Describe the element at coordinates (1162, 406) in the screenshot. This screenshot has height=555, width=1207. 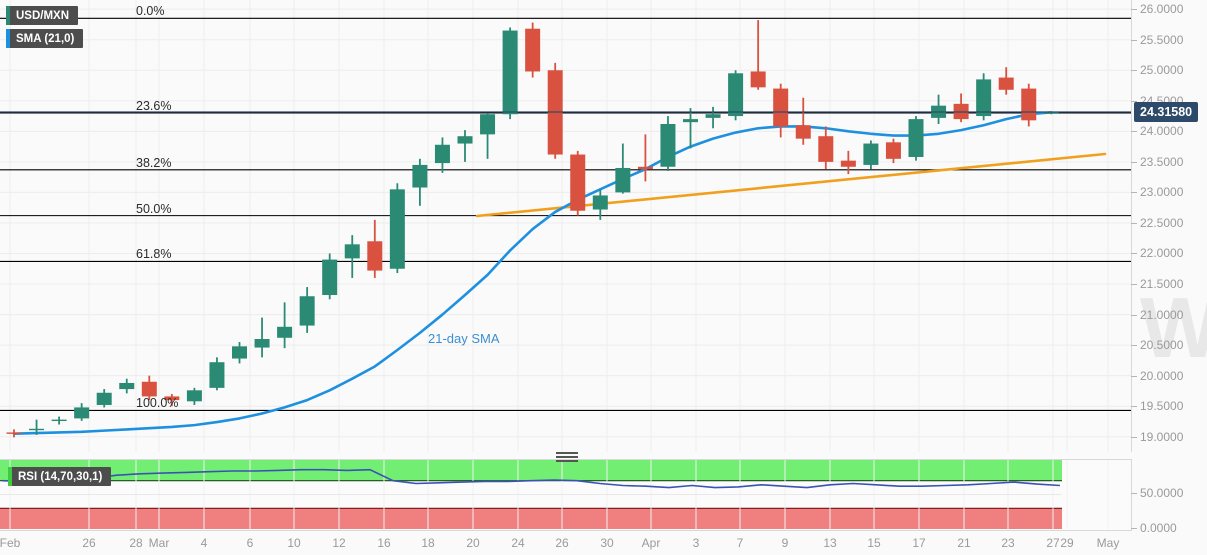
I see `price-axis-label: 19.5000` at that location.